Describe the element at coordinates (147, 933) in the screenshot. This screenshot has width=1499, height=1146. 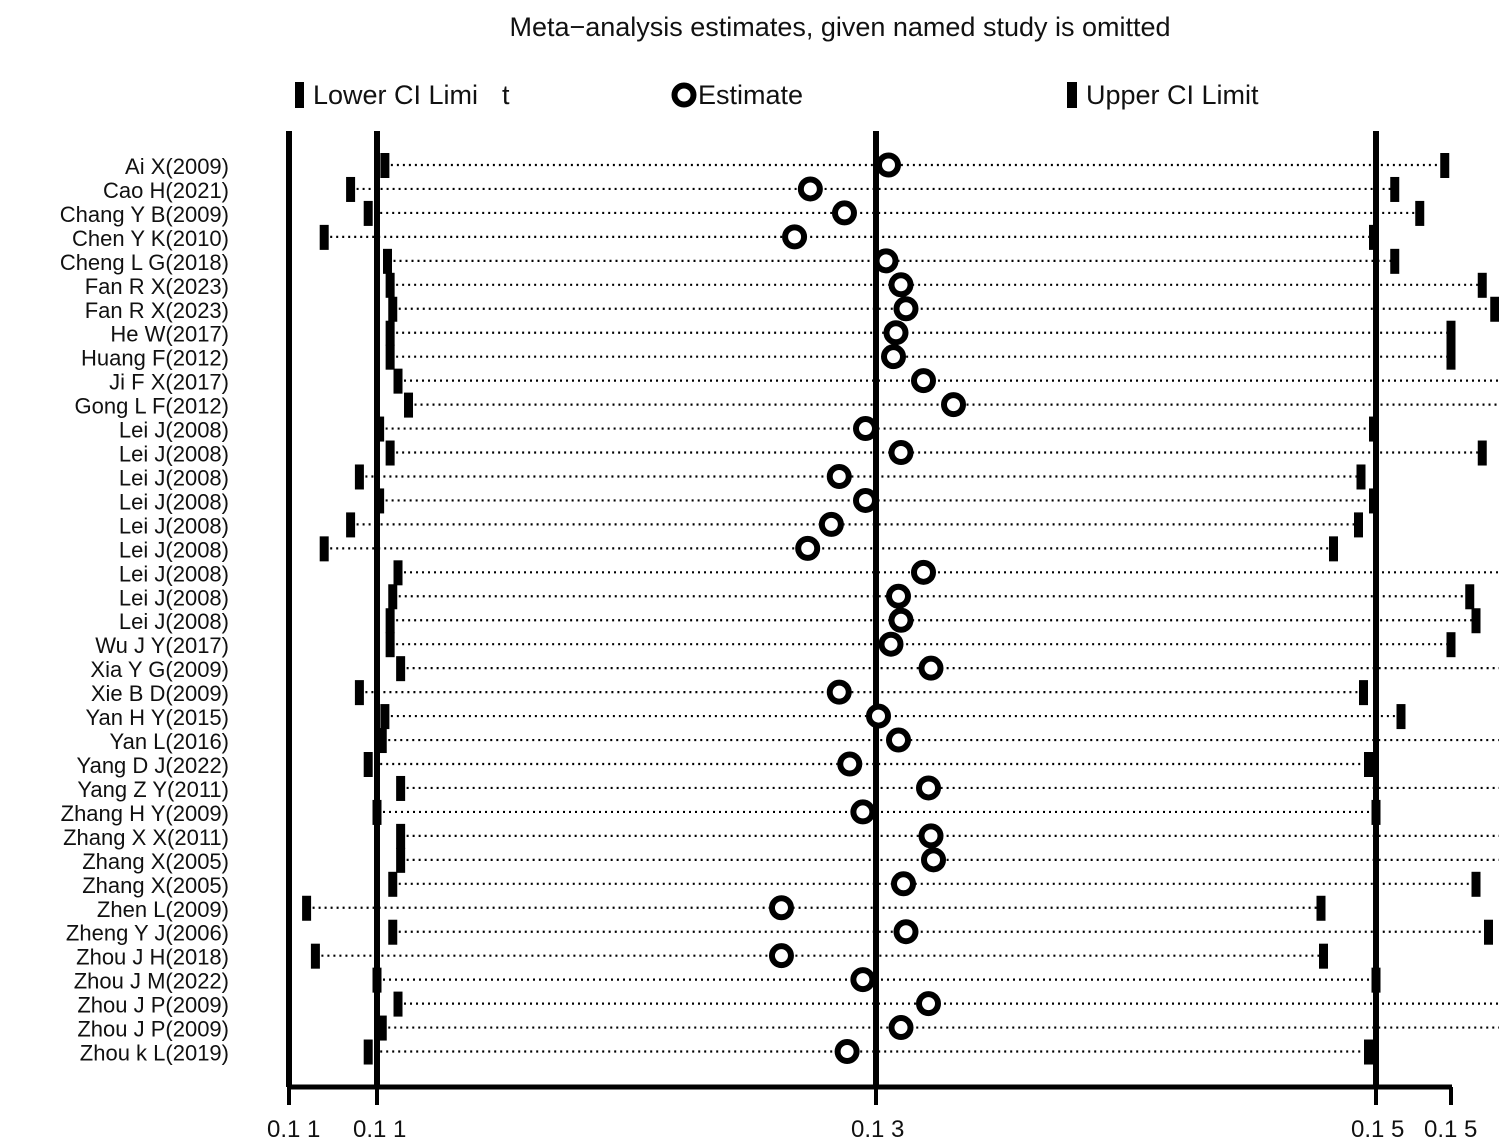
I see `study-label: Zheng Y J(2006)` at that location.